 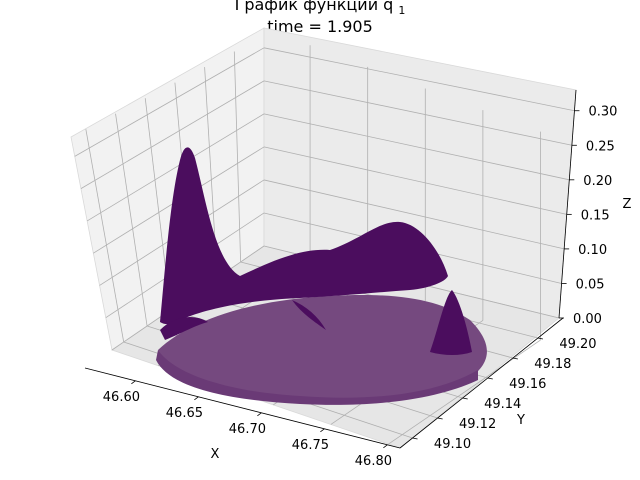 What do you see at coordinates (592, 250) in the screenshot?
I see `z-tick-label: 0.10` at bounding box center [592, 250].